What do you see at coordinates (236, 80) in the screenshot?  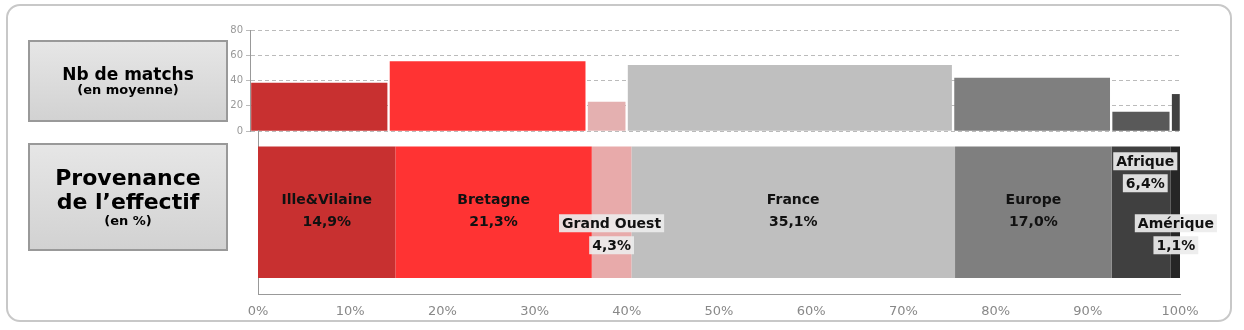 I see `y-tick-label: 40` at bounding box center [236, 80].